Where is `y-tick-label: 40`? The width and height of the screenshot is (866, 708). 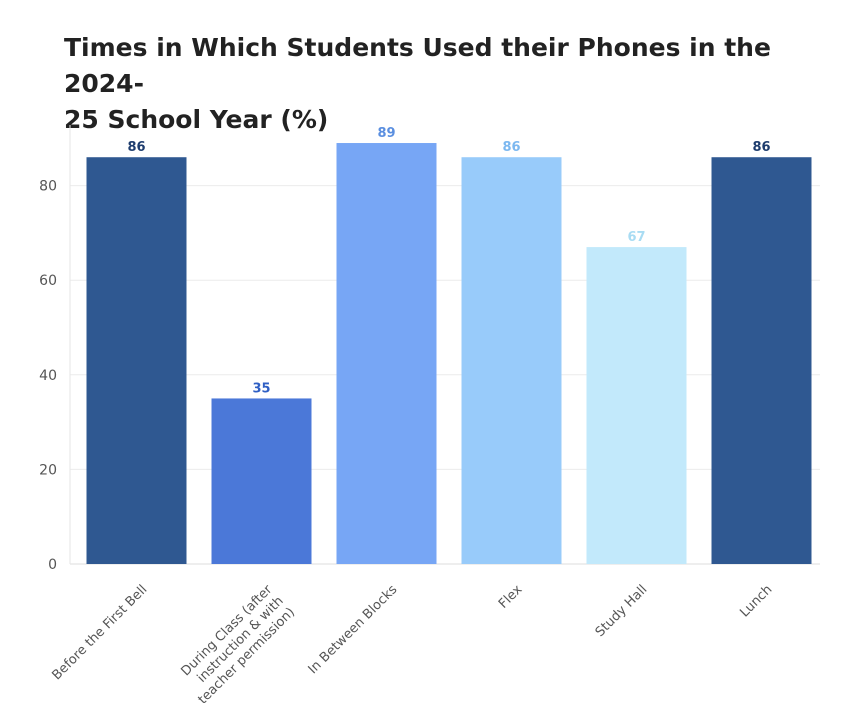
y-tick-label: 40 is located at coordinates (48, 376).